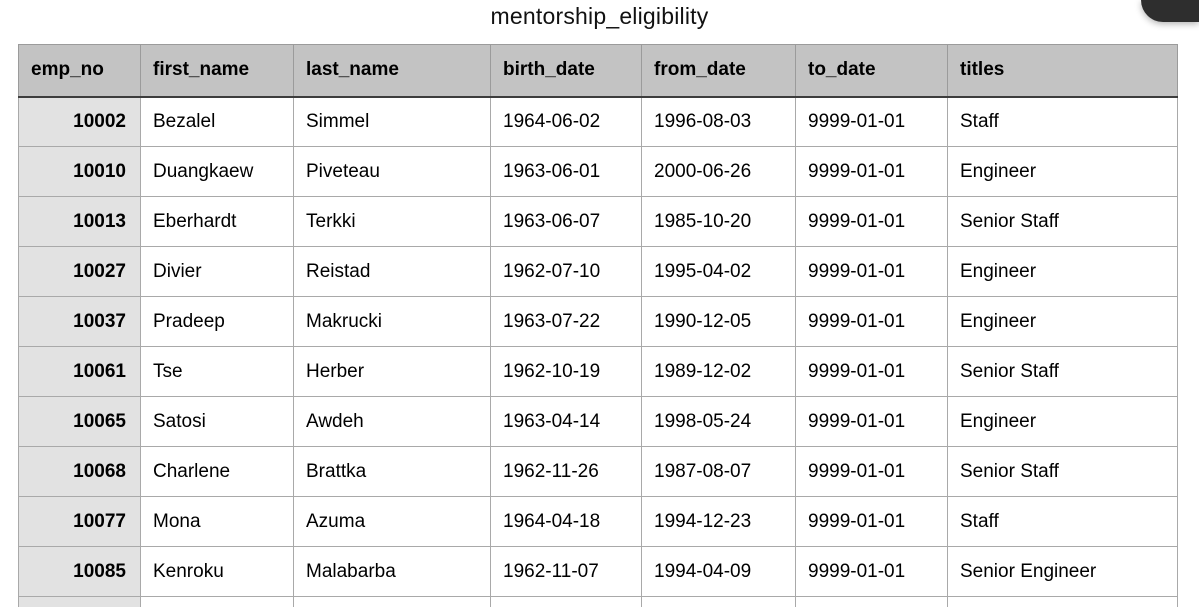 The image size is (1199, 607). I want to click on cell-first_name, so click(217, 601).